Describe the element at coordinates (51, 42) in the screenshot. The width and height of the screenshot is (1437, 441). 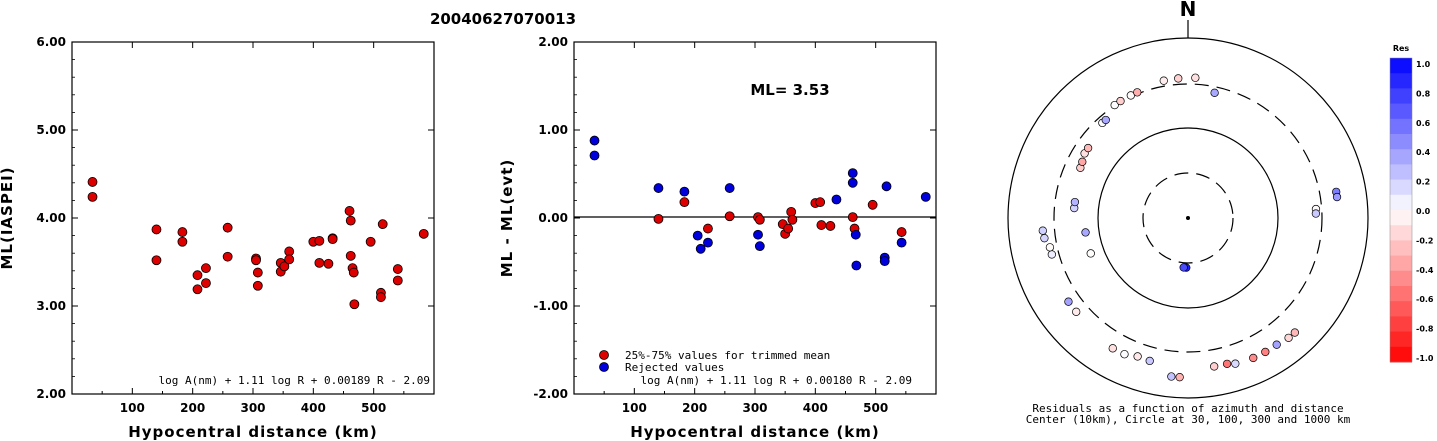
I see `y-tick-label: 6.00` at that location.